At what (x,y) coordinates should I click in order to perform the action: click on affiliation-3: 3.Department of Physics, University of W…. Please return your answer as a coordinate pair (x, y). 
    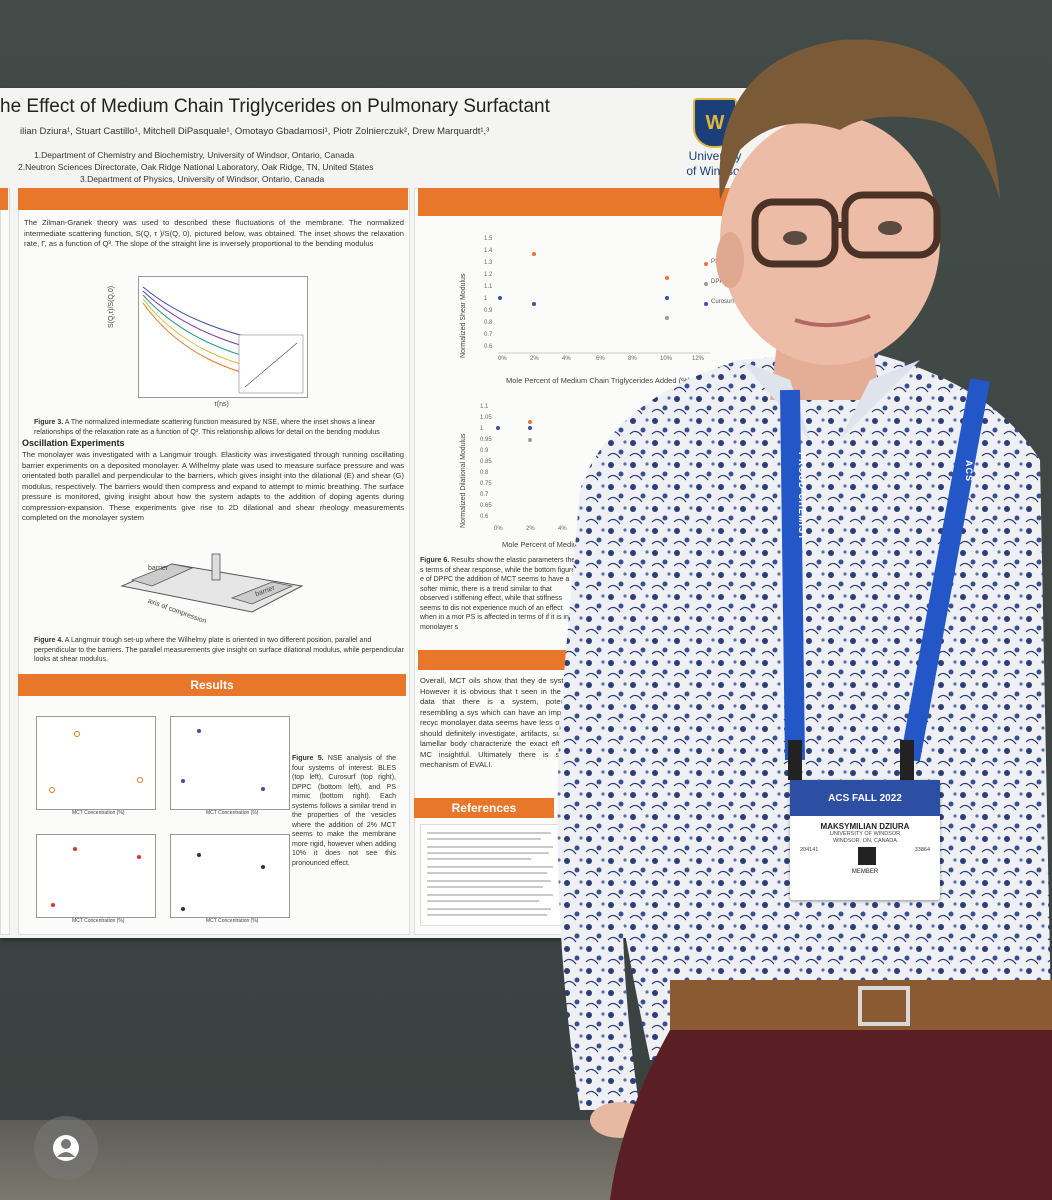
    Looking at the image, I should click on (202, 179).